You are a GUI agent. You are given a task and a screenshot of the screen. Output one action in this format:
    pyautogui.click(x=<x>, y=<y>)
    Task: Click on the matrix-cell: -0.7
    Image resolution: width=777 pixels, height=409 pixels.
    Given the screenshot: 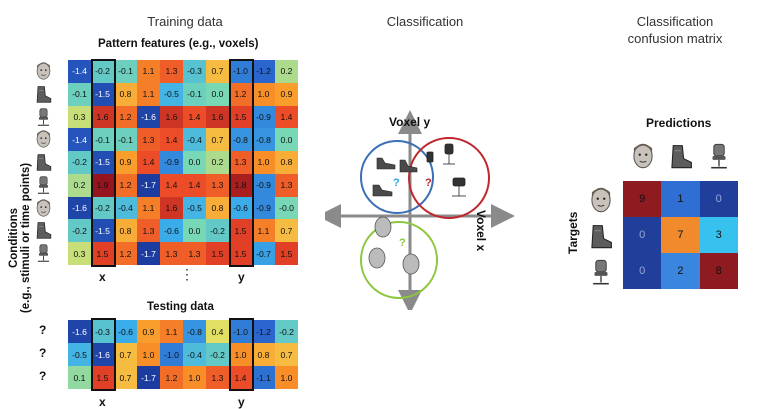 What is the action you would take?
    pyautogui.click(x=263, y=253)
    